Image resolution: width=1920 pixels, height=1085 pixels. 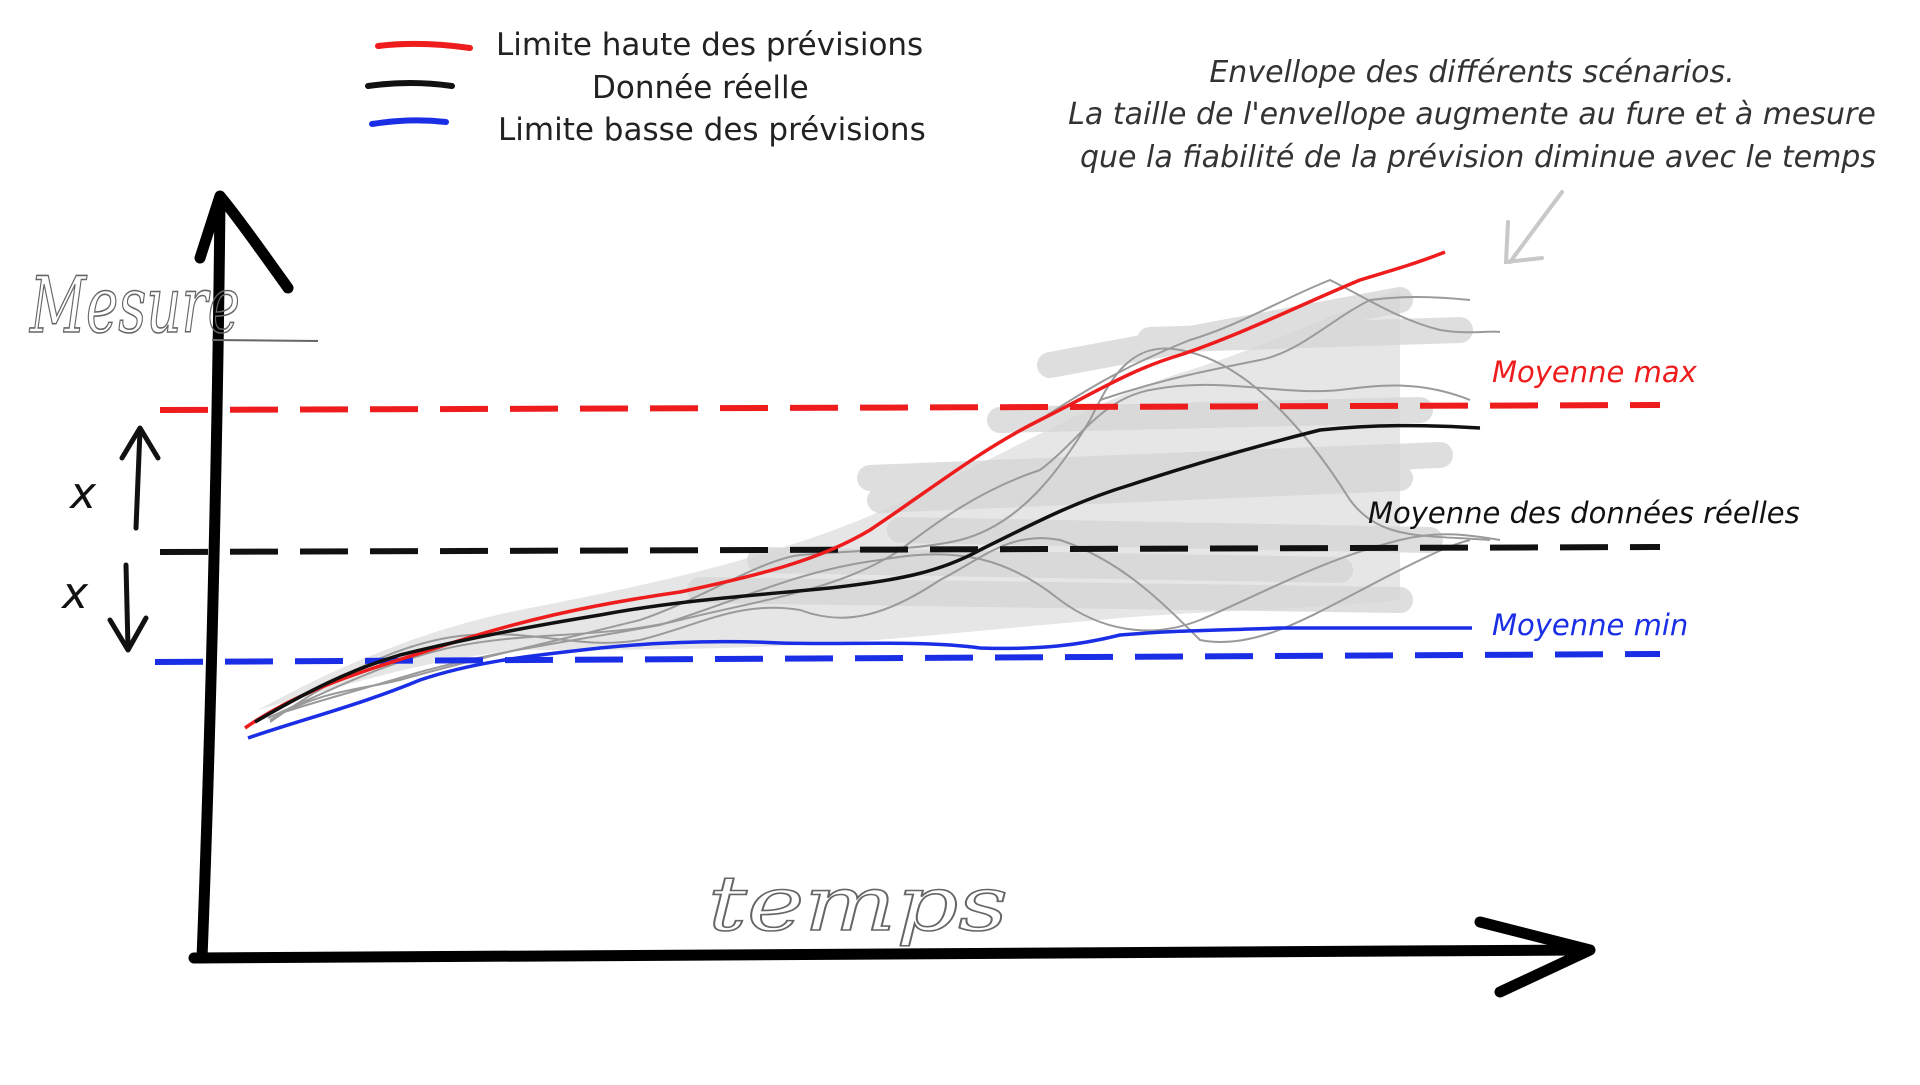 What do you see at coordinates (887, 954) in the screenshot?
I see `x-axis` at bounding box center [887, 954].